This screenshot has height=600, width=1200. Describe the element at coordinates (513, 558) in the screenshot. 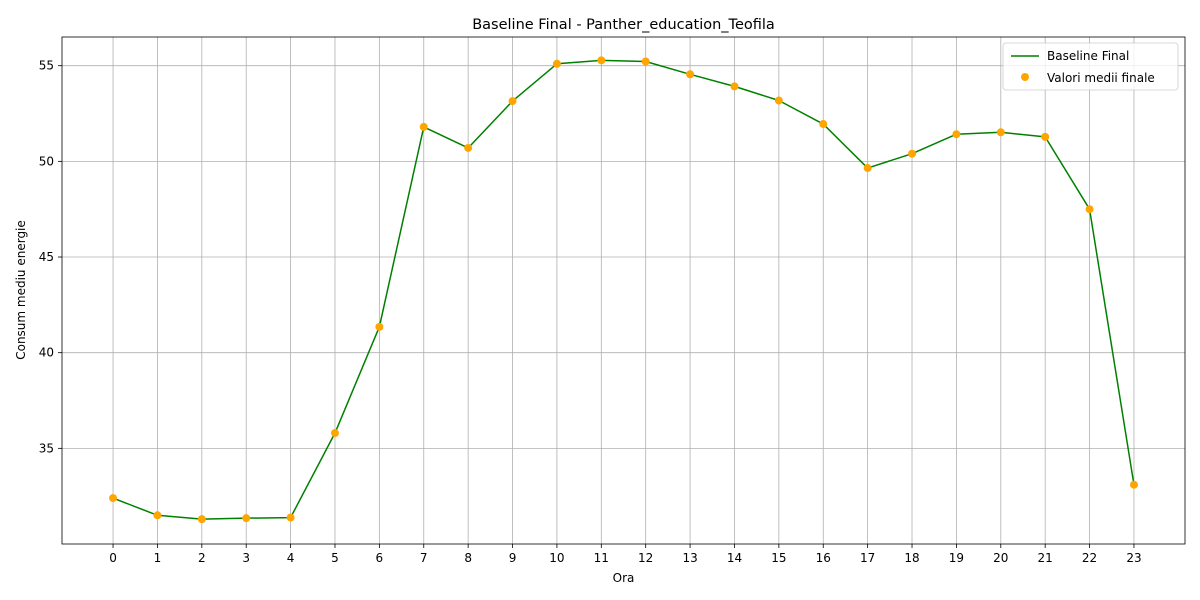

I see `x-tick-label: 9` at that location.